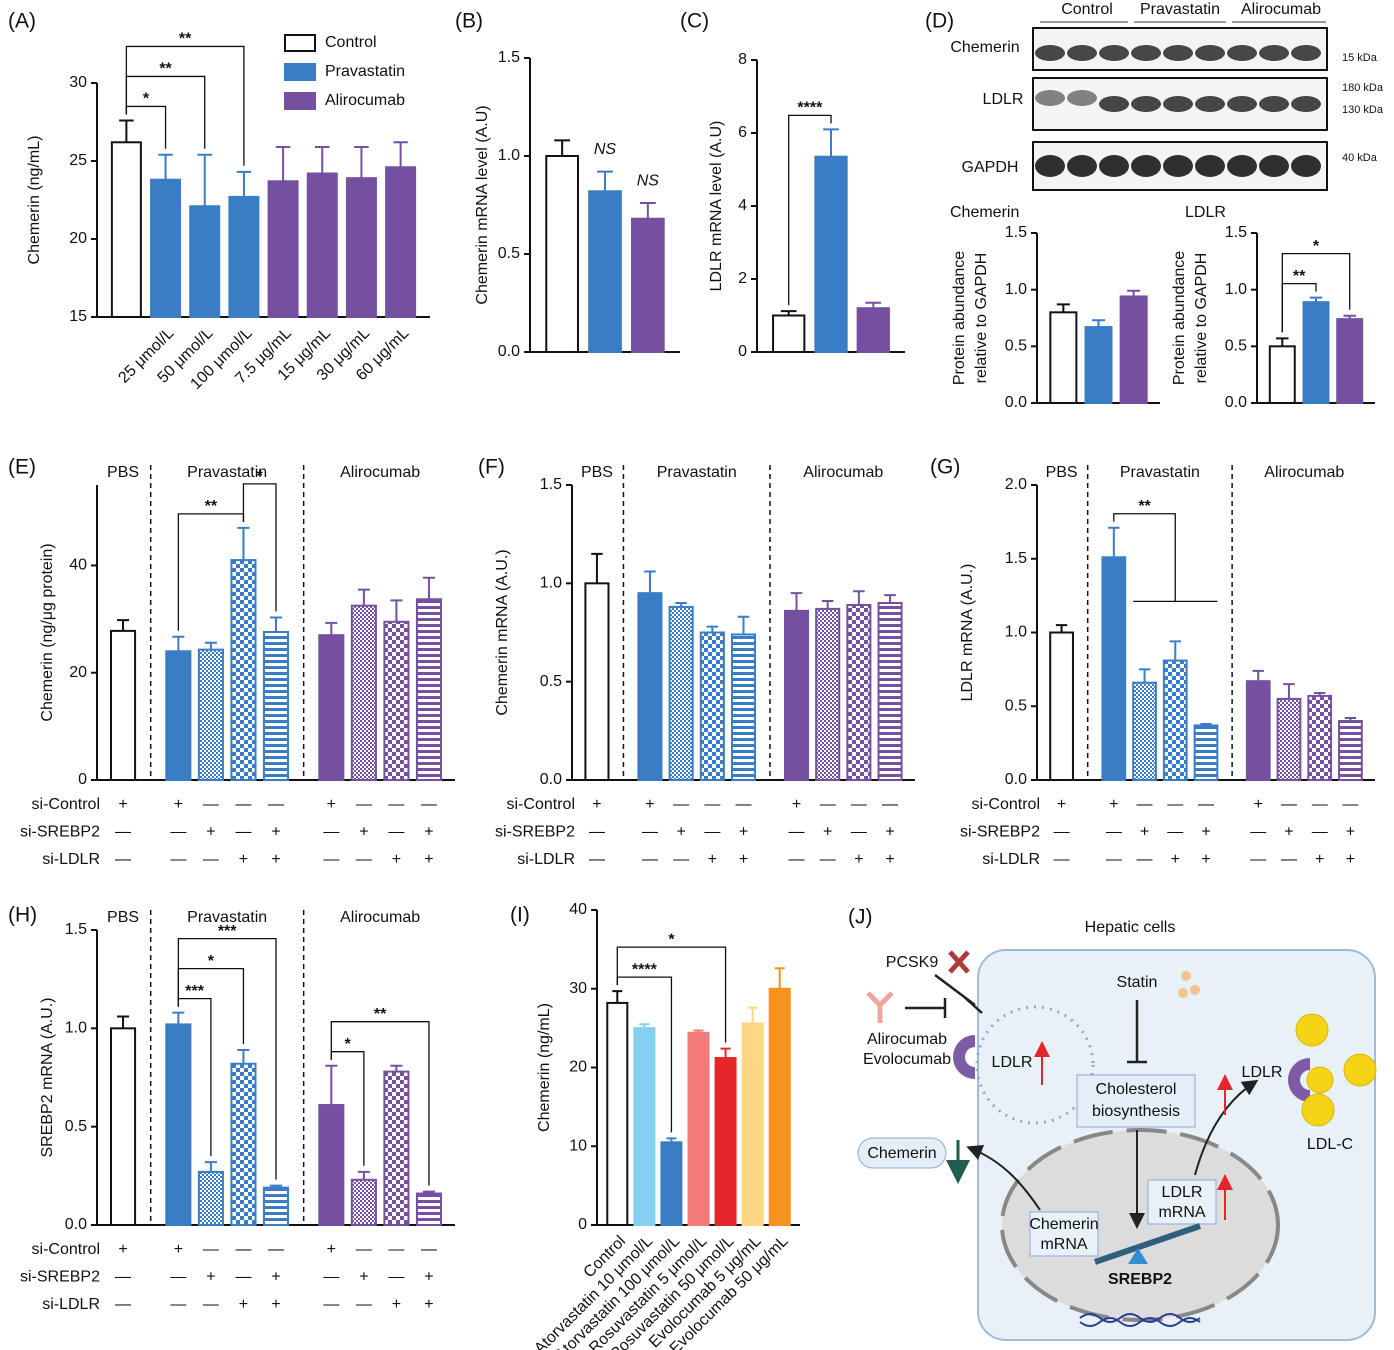 Image resolution: width=1394 pixels, height=1350 pixels. What do you see at coordinates (365, 100) in the screenshot?
I see `legend-label: Alirocumab` at bounding box center [365, 100].